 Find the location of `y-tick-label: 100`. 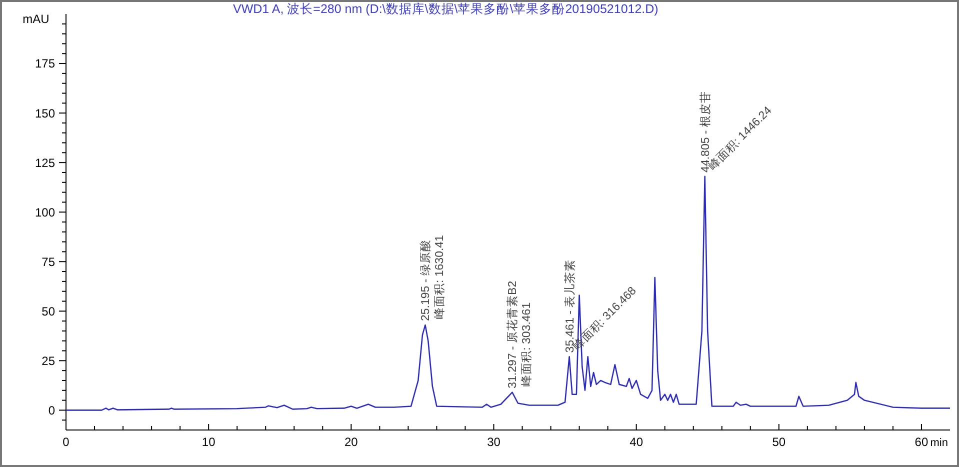

y-tick-label: 100 is located at coordinates (45, 212).